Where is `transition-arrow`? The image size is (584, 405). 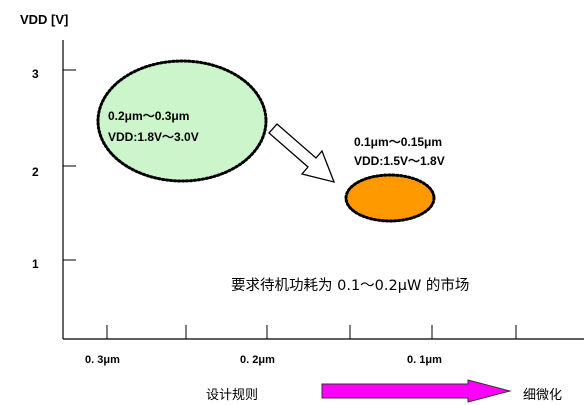
transition-arrow is located at coordinates (302, 153).